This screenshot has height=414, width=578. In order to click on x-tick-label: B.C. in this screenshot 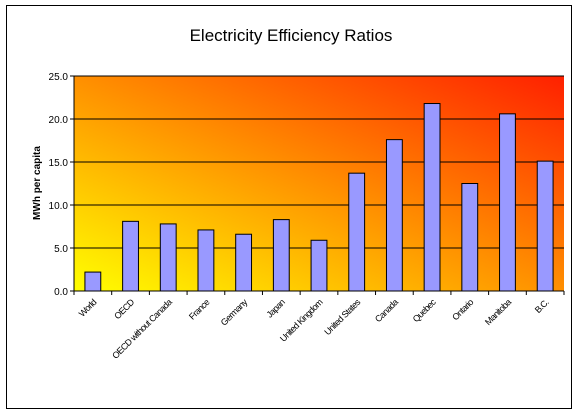, I will do `click(542, 306)`.